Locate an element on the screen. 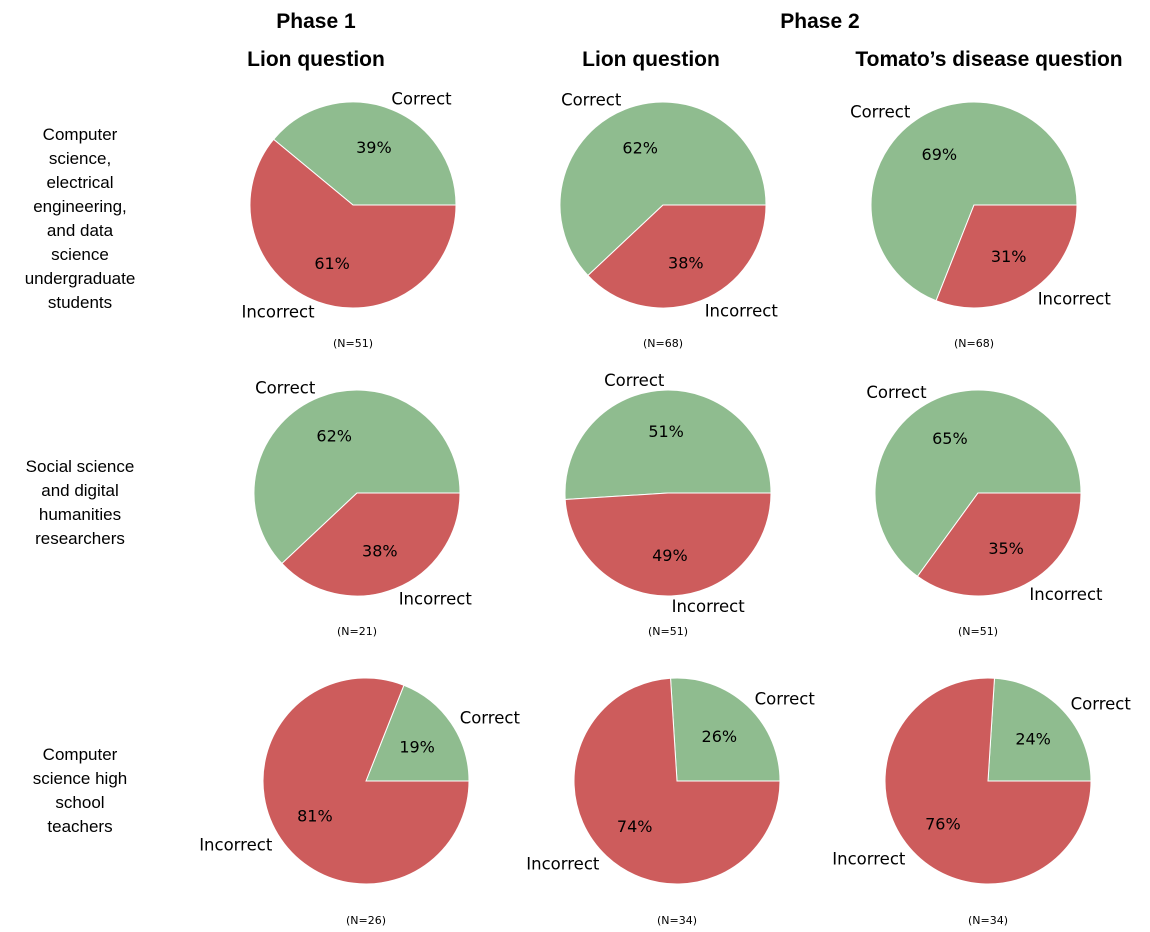 Image resolution: width=1150 pixels, height=932 pixels. row-label-line: researchers is located at coordinates (80, 538).